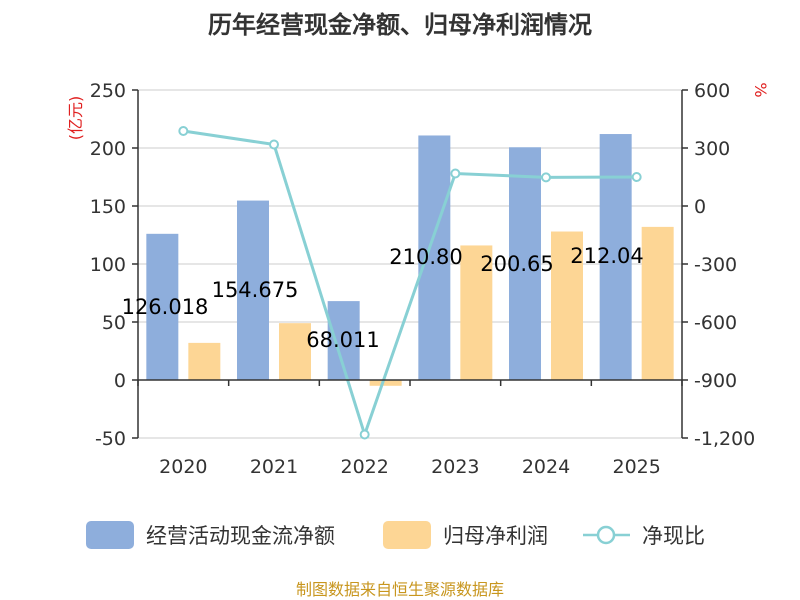  Describe the element at coordinates (108, 91) in the screenshot. I see `left-tick-label: 250` at that location.